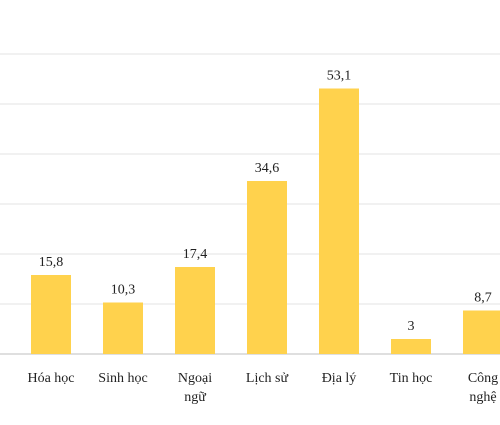 The width and height of the screenshot is (500, 425). I want to click on value-label-2: 17,4, so click(195, 254).